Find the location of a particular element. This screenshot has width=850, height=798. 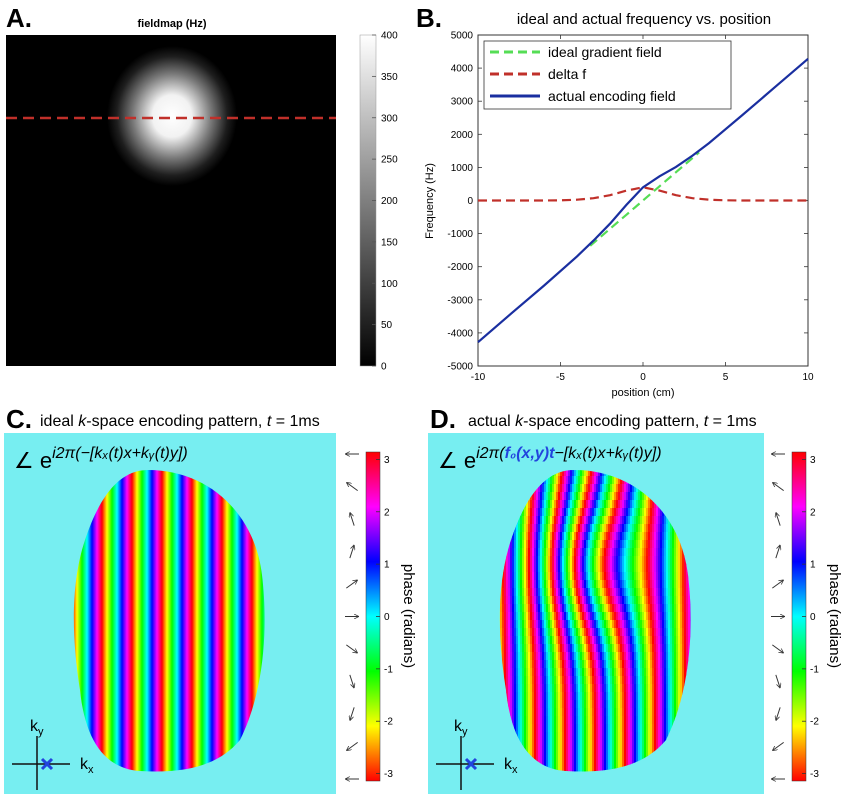

panel-c-ky-k: k is located at coordinates (34, 726).